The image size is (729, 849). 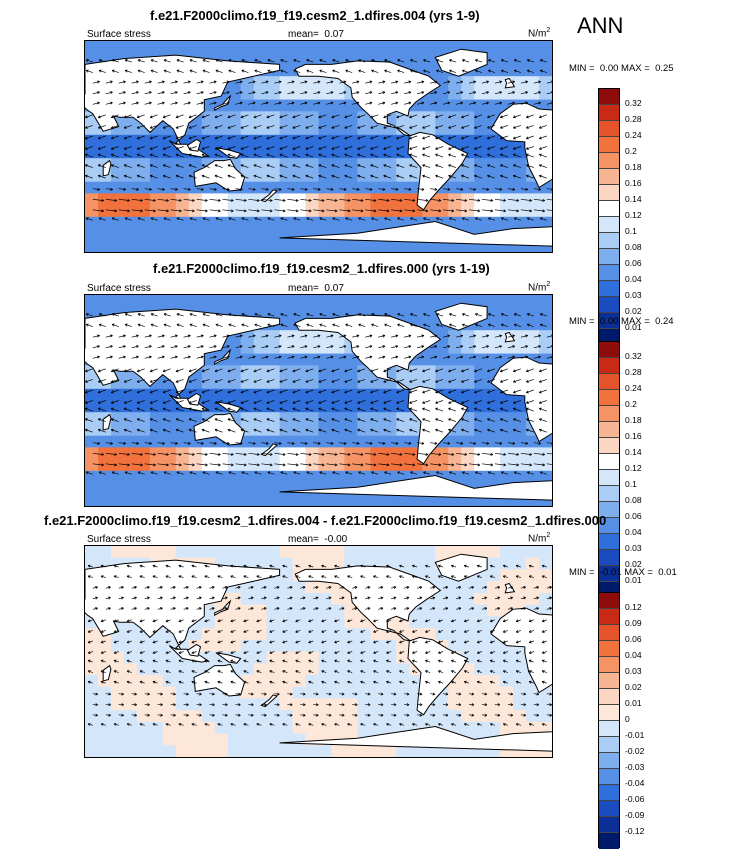 What do you see at coordinates (633, 452) in the screenshot?
I see `colorbar-tick-label: 0.14` at bounding box center [633, 452].